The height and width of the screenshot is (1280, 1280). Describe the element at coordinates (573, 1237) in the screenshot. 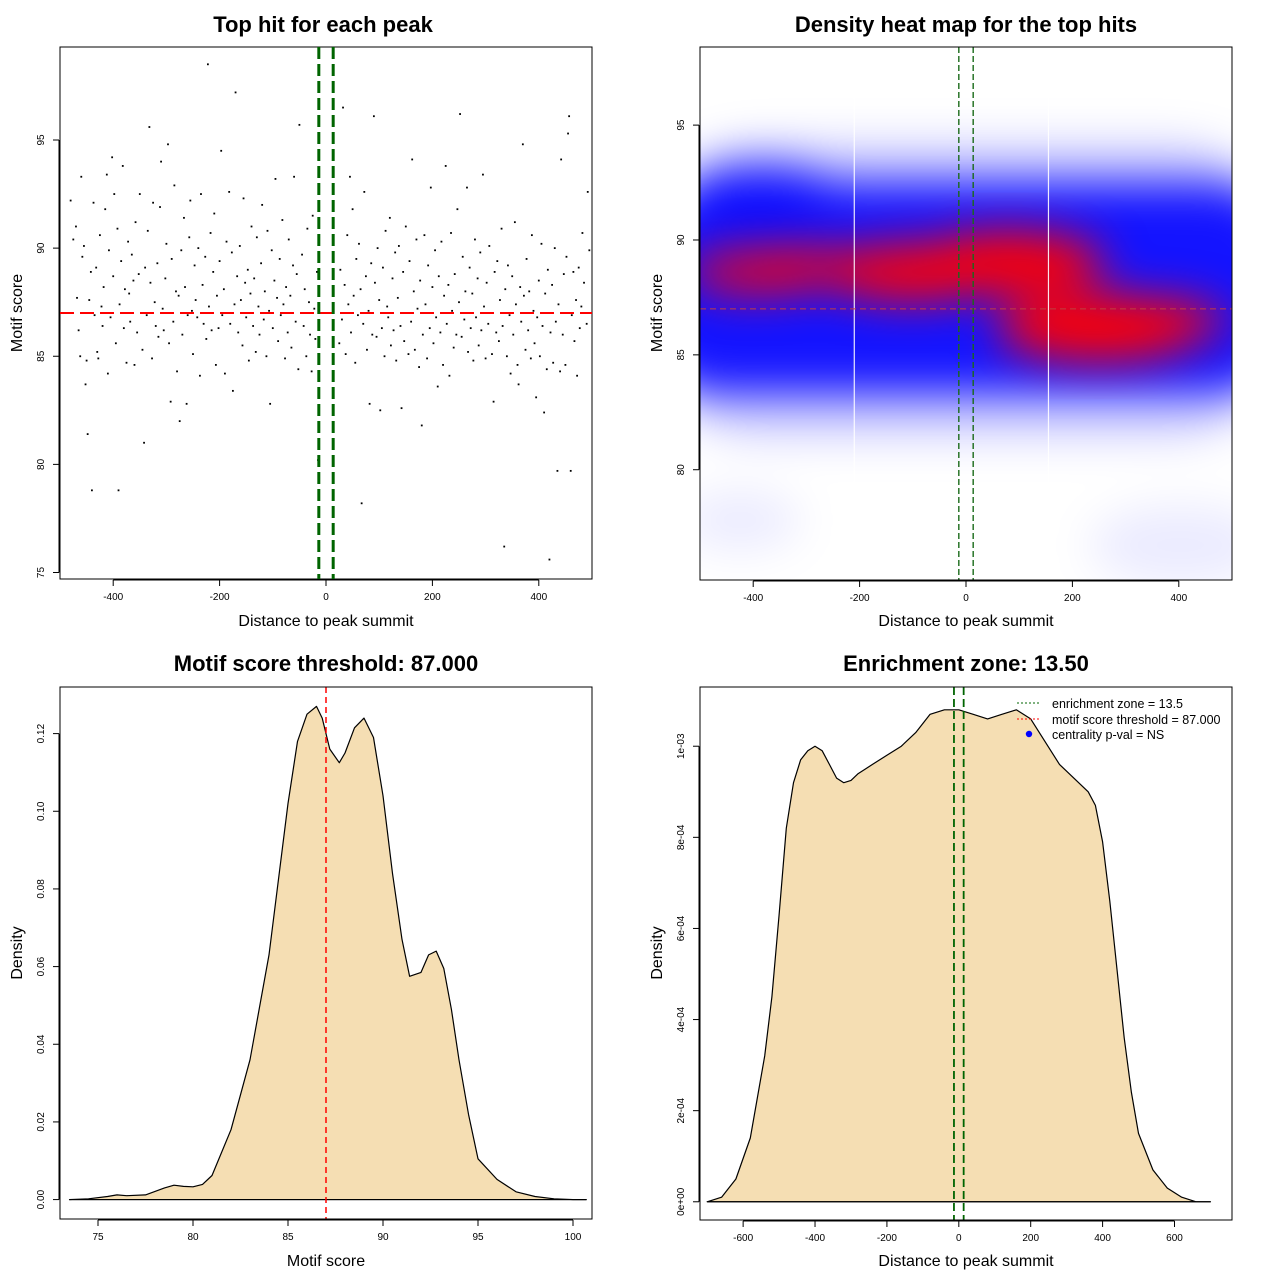

I see `x-tick-label: 100` at that location.